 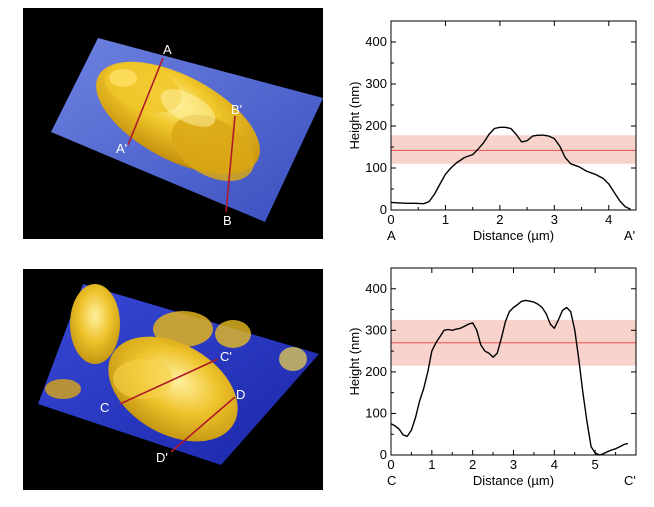 What do you see at coordinates (226, 356) in the screenshot?
I see `label-c-prime: C'` at bounding box center [226, 356].